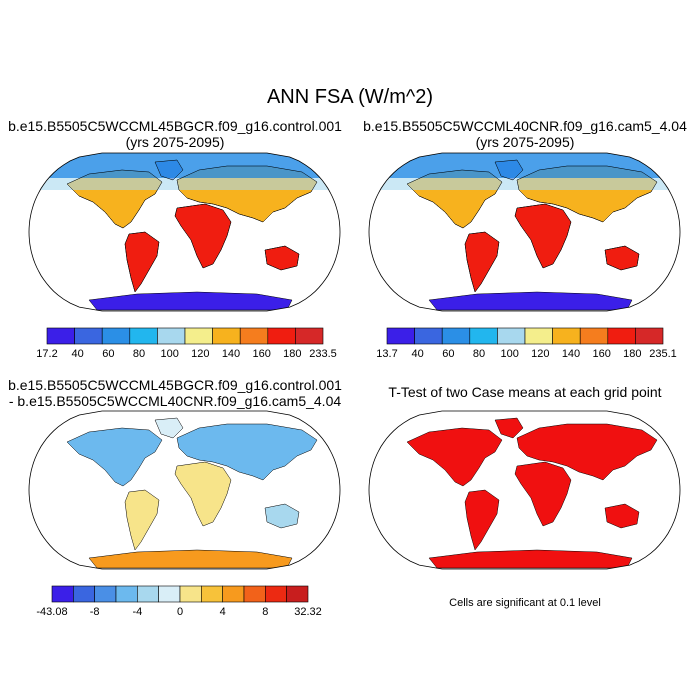 Image resolution: width=700 pixels, height=700 pixels. Describe the element at coordinates (479, 354) in the screenshot. I see `colorbar-tick-label: 80` at that location.